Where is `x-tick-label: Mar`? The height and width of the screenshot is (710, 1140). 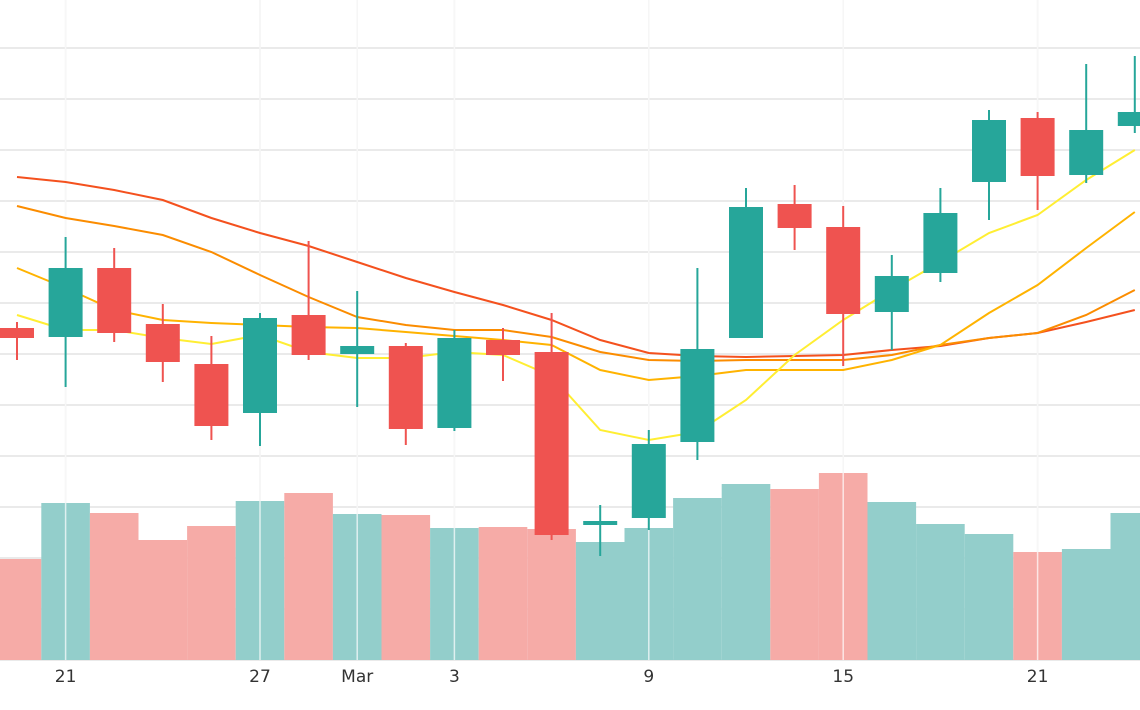
x-tick-label: Mar is located at coordinates (357, 677).